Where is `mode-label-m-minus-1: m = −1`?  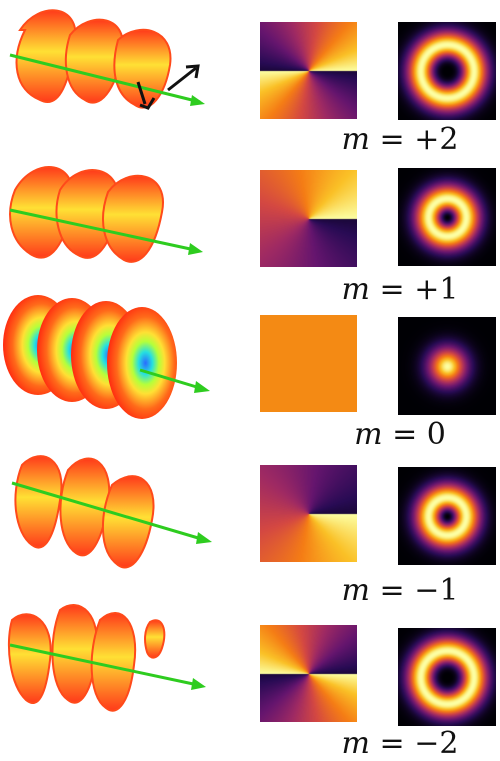
mode-label-m-minus-1: m = −1 is located at coordinates (400, 590).